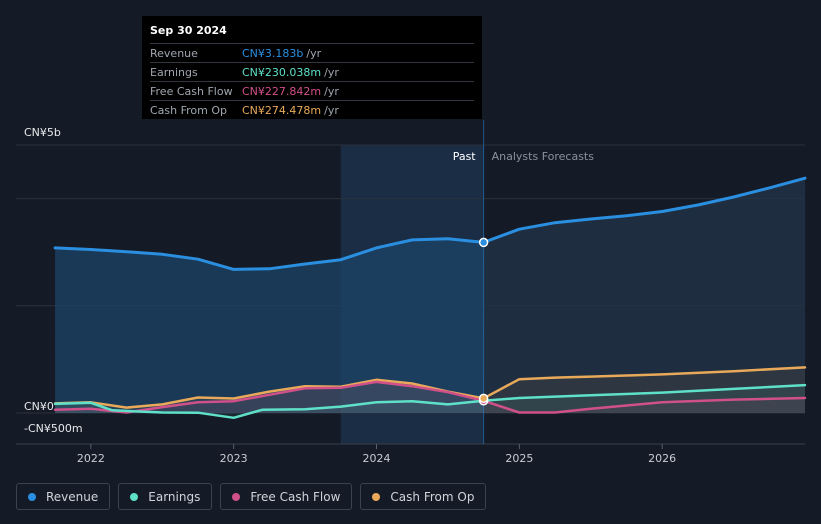  What do you see at coordinates (377, 458) in the screenshot?
I see `x-tick-label: 2024` at bounding box center [377, 458].